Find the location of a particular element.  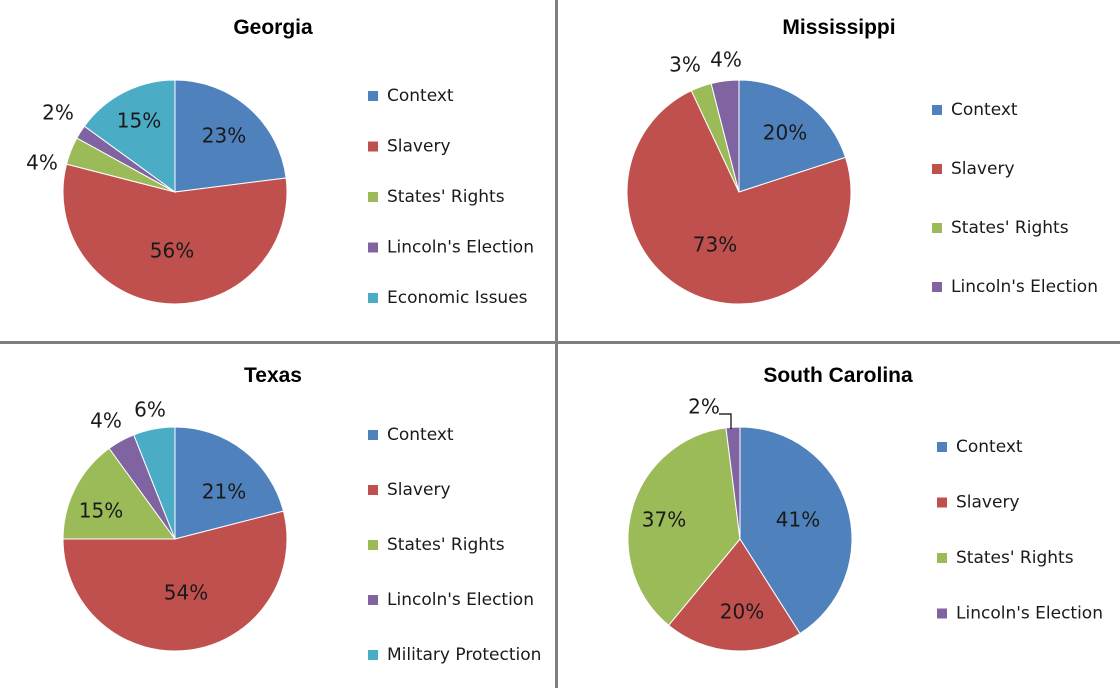

texas-label-military-protection: 6% is located at coordinates (150, 410).